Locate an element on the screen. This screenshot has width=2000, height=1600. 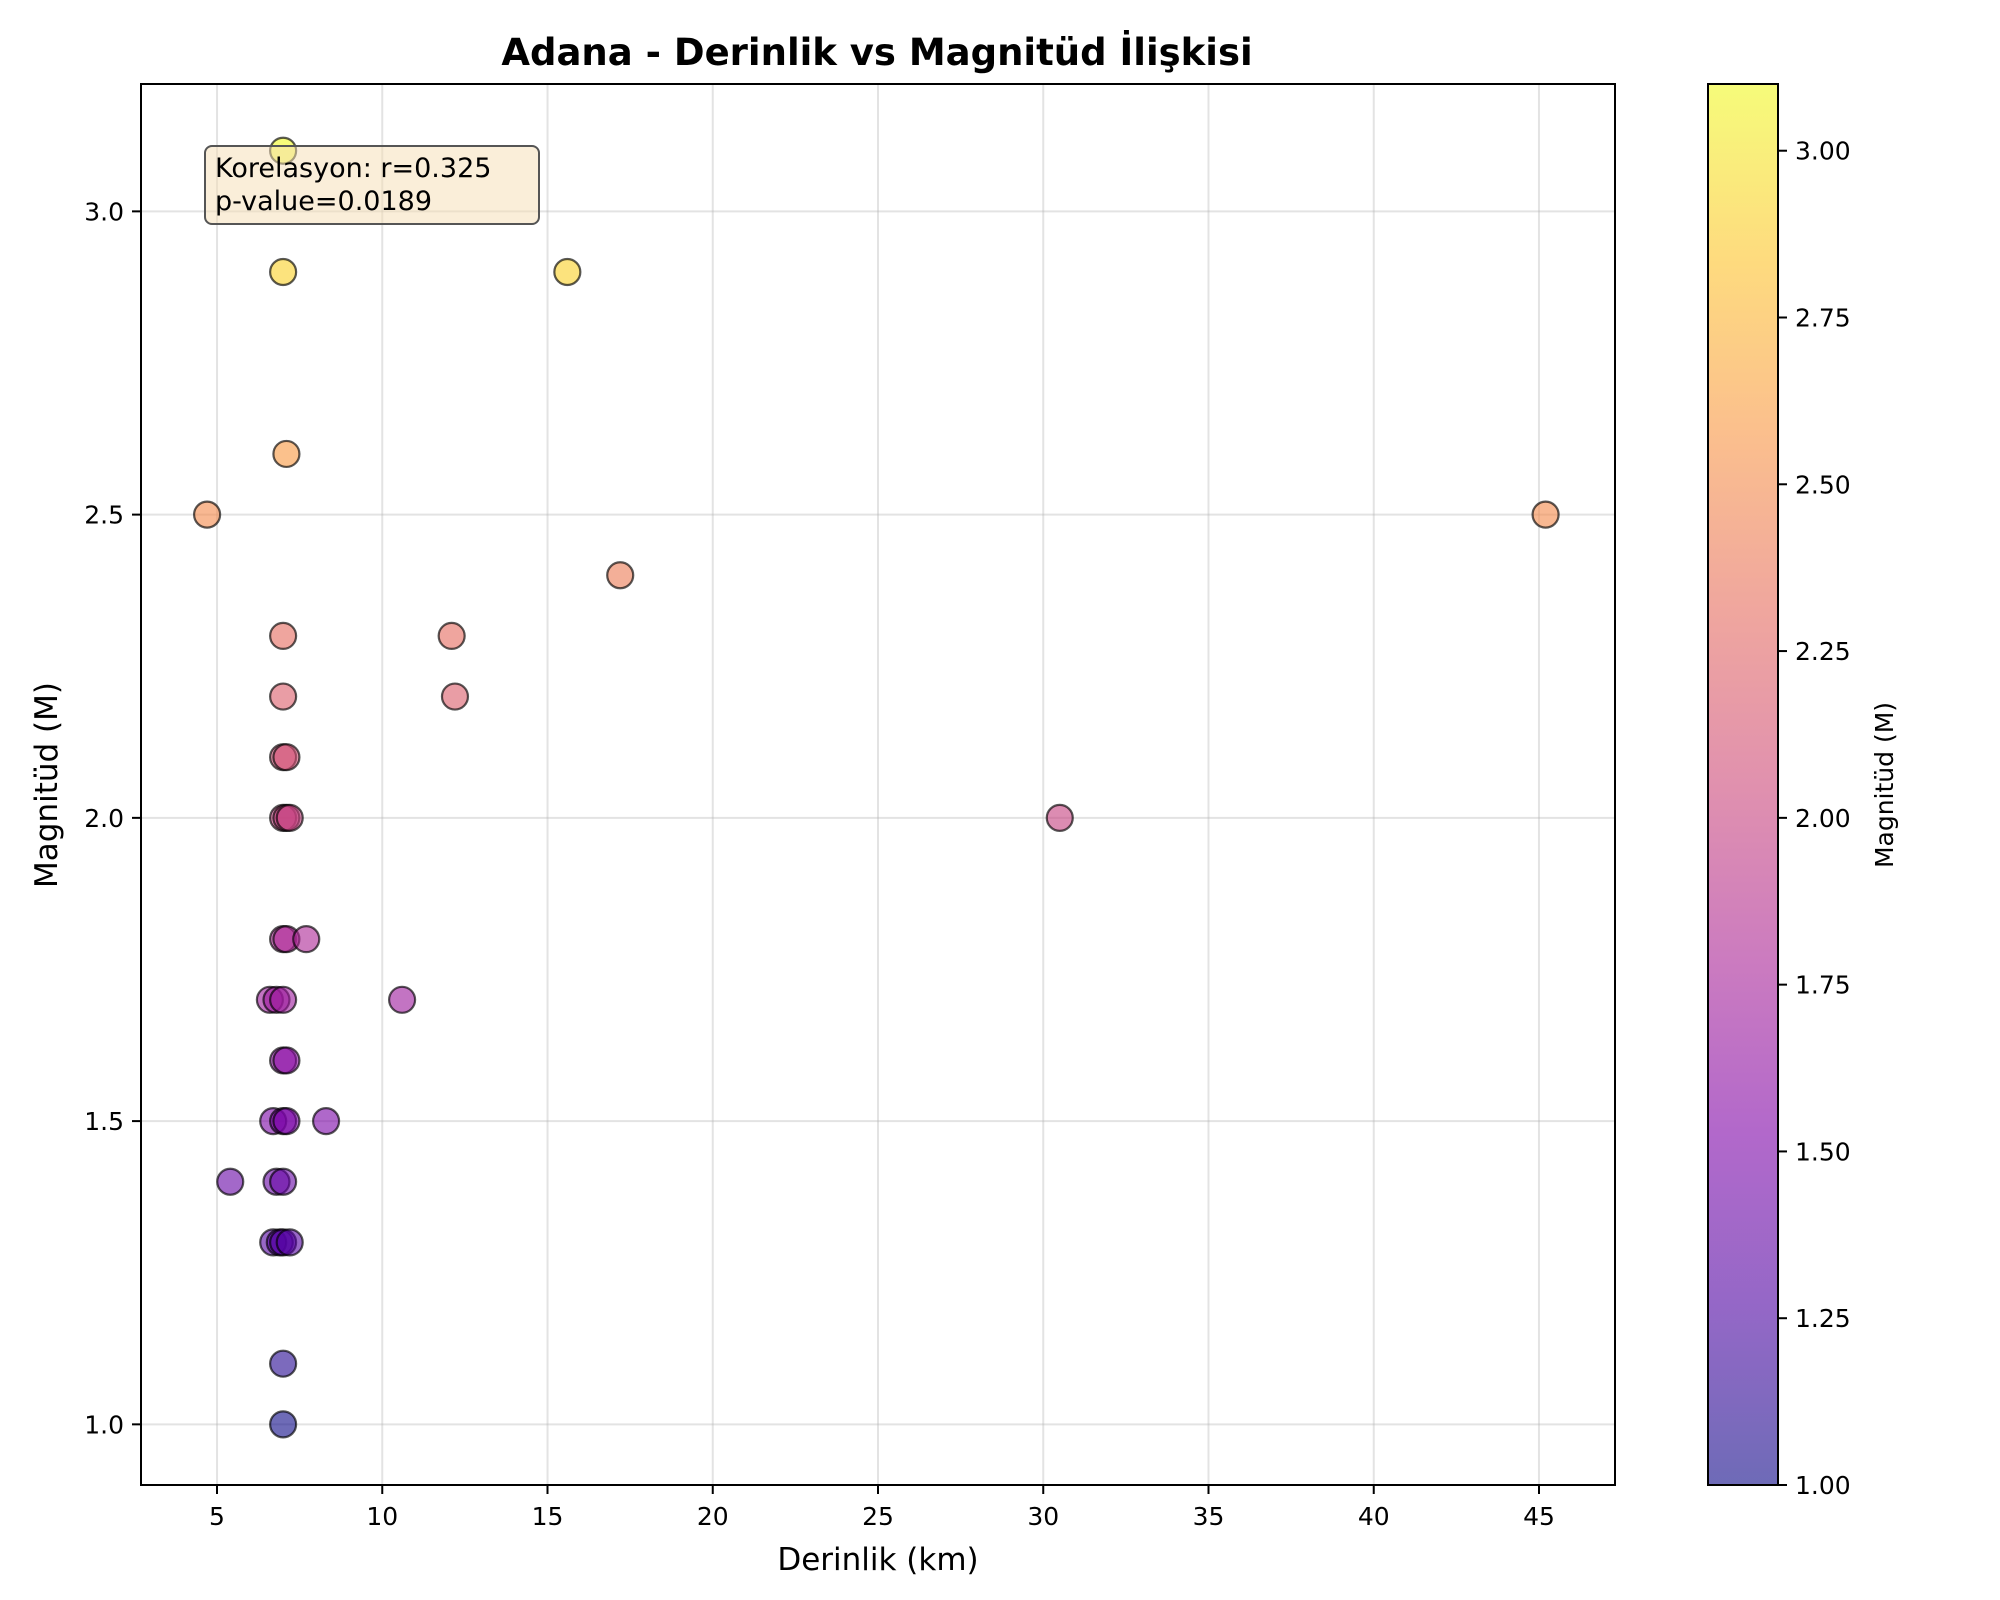
annotation-line-1: Korelasyon: r=0.325 is located at coordinates (353, 168).